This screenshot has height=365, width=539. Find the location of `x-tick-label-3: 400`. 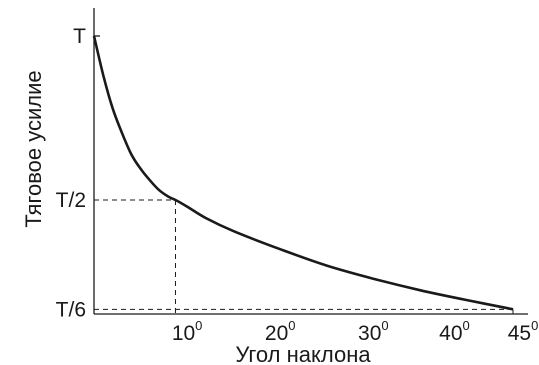

x-tick-label-3: 400 is located at coordinates (454, 331).